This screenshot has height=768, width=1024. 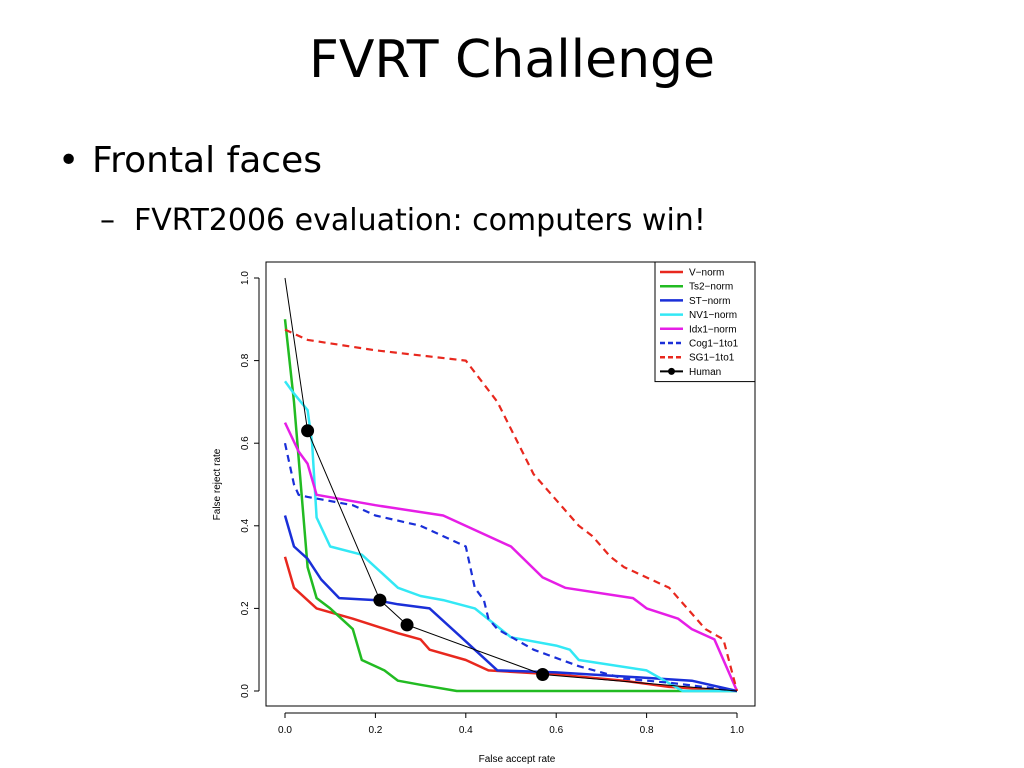 I want to click on legend-label-ts2-norm: Ts2−norm, so click(x=711, y=287).